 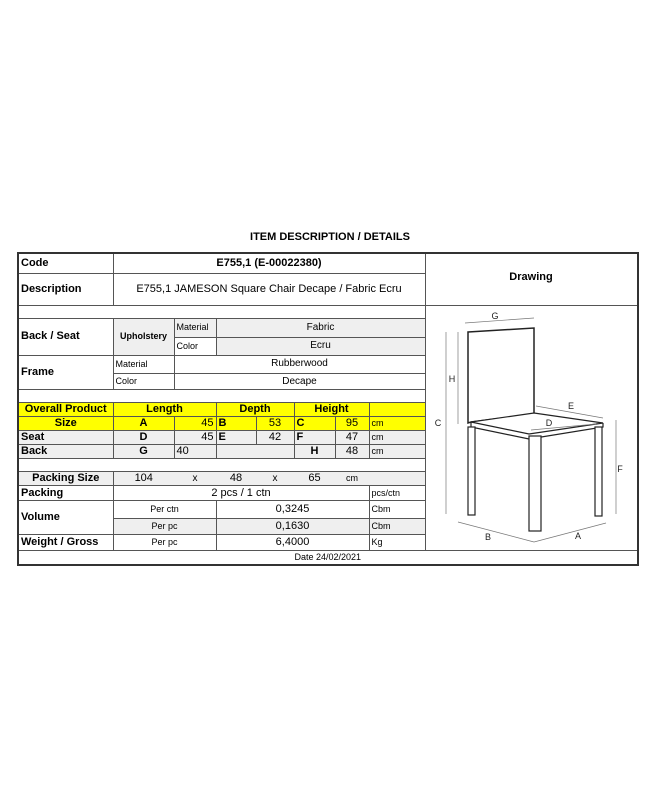 What do you see at coordinates (531, 279) in the screenshot?
I see `drawing-label: Drawing` at bounding box center [531, 279].